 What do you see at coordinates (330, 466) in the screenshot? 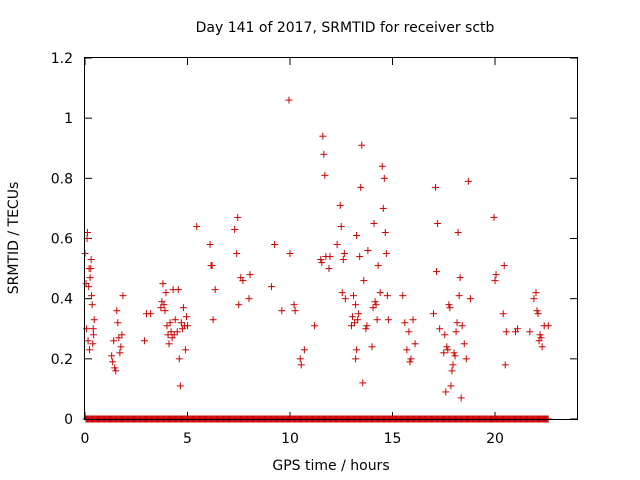
I see `x-axis-label: GPS time / hours` at bounding box center [330, 466].